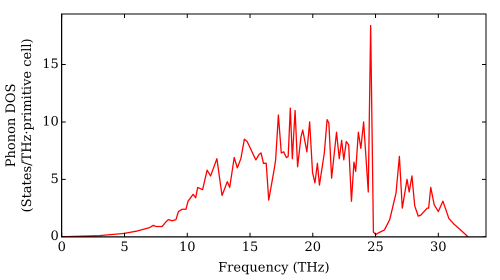 The height and width of the screenshot is (280, 500). What do you see at coordinates (438, 247) in the screenshot?
I see `x-tick-label: 30` at bounding box center [438, 247].